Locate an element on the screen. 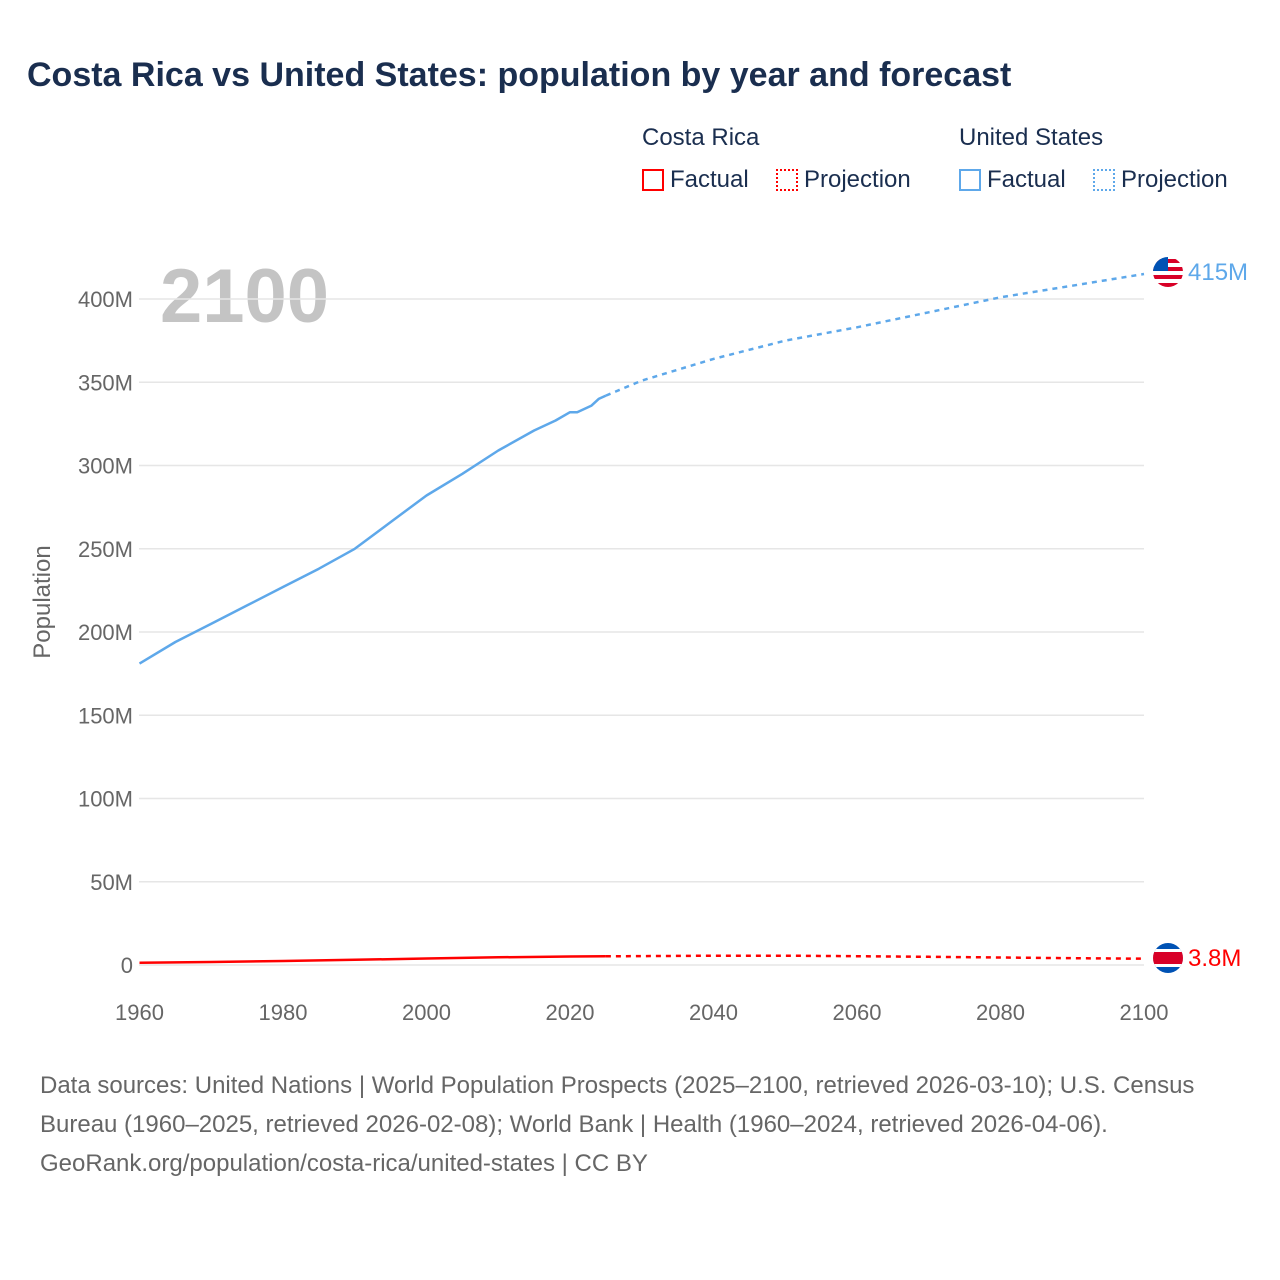  y-tick-label: 200M is located at coordinates (105, 632).